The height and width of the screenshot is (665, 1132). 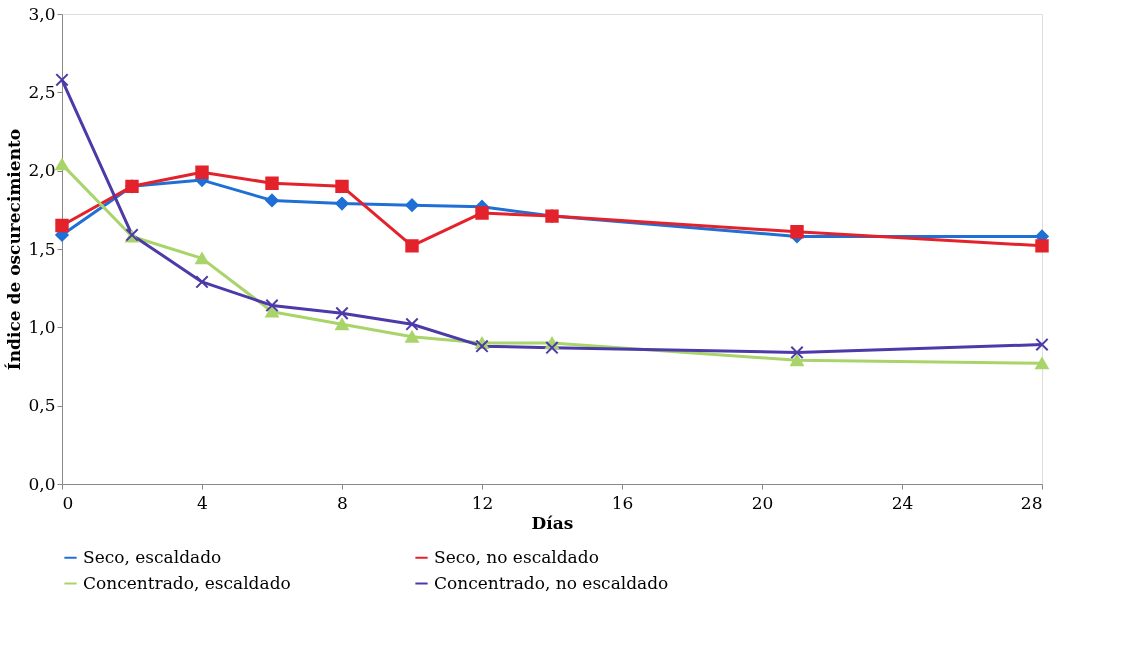 What do you see at coordinates (42, 91) in the screenshot?
I see `y-tick-label: 2,5` at bounding box center [42, 91].